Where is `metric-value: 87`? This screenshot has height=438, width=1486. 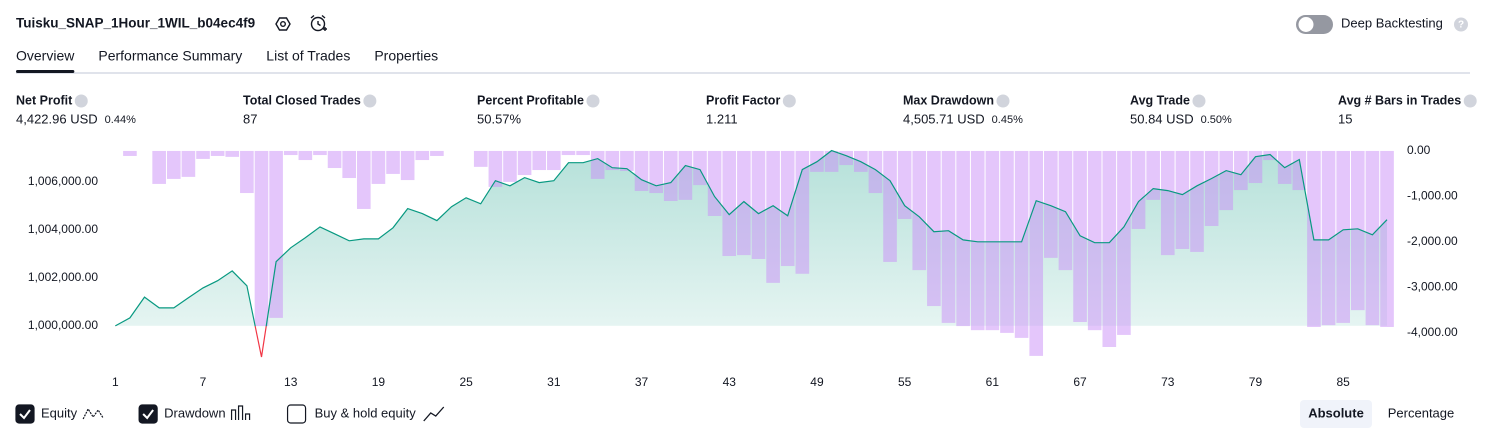 metric-value: 87 is located at coordinates (250, 118).